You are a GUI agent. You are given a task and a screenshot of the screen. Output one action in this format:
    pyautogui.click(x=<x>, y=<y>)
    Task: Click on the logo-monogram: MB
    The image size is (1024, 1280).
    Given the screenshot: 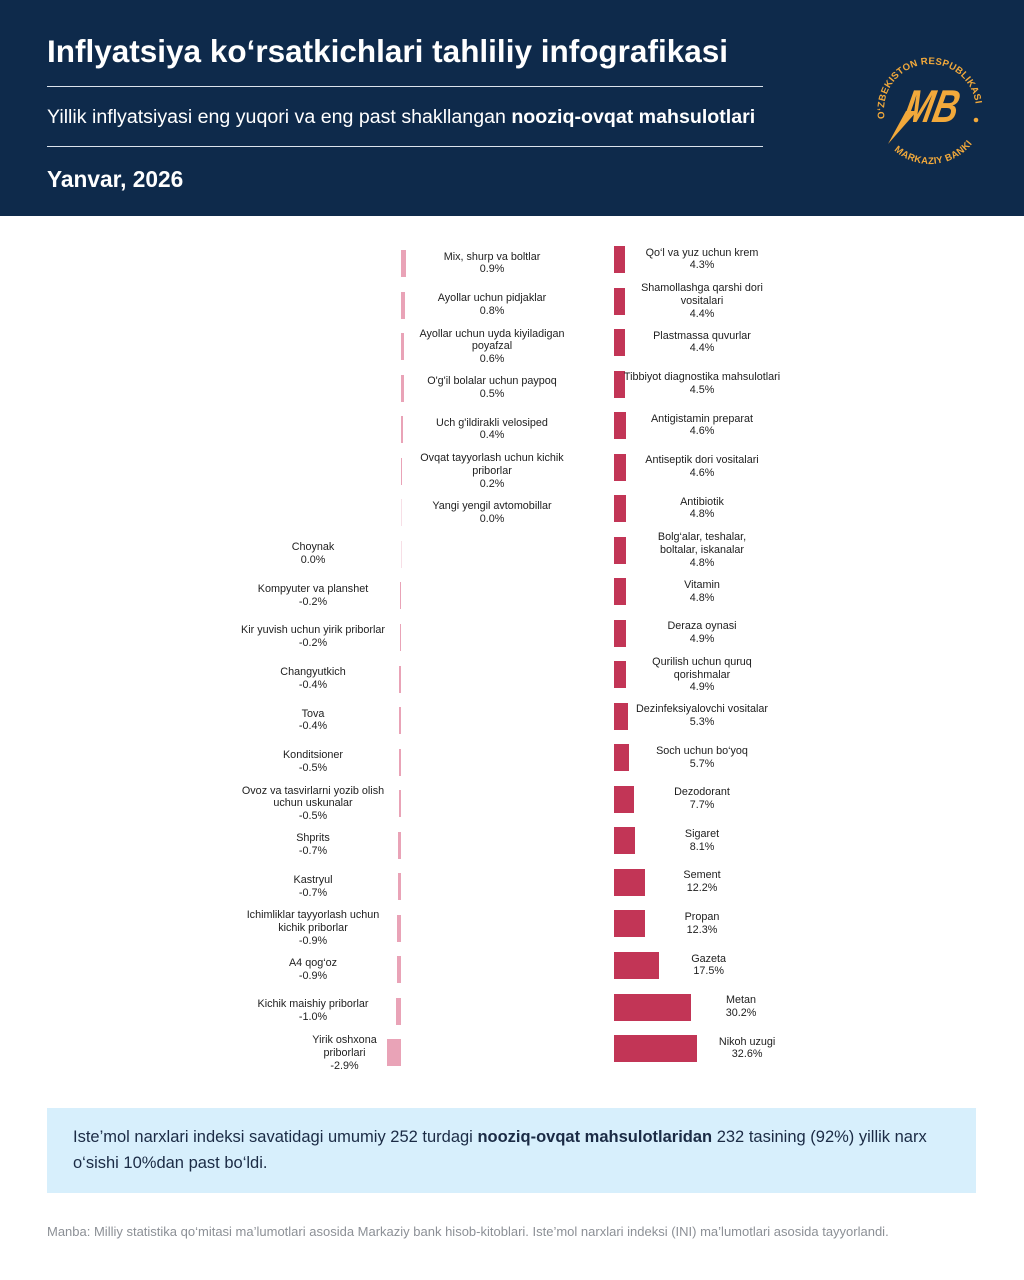 What is the action you would take?
    pyautogui.click(x=932, y=106)
    